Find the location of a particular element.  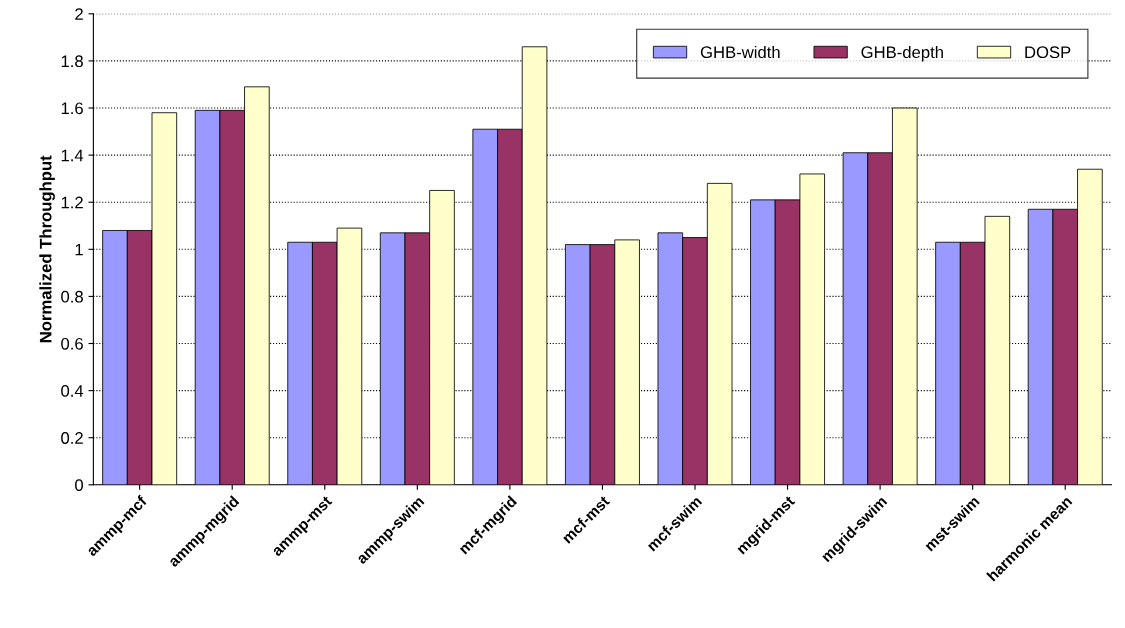

y-tick-label: 0 is located at coordinates (79, 485).